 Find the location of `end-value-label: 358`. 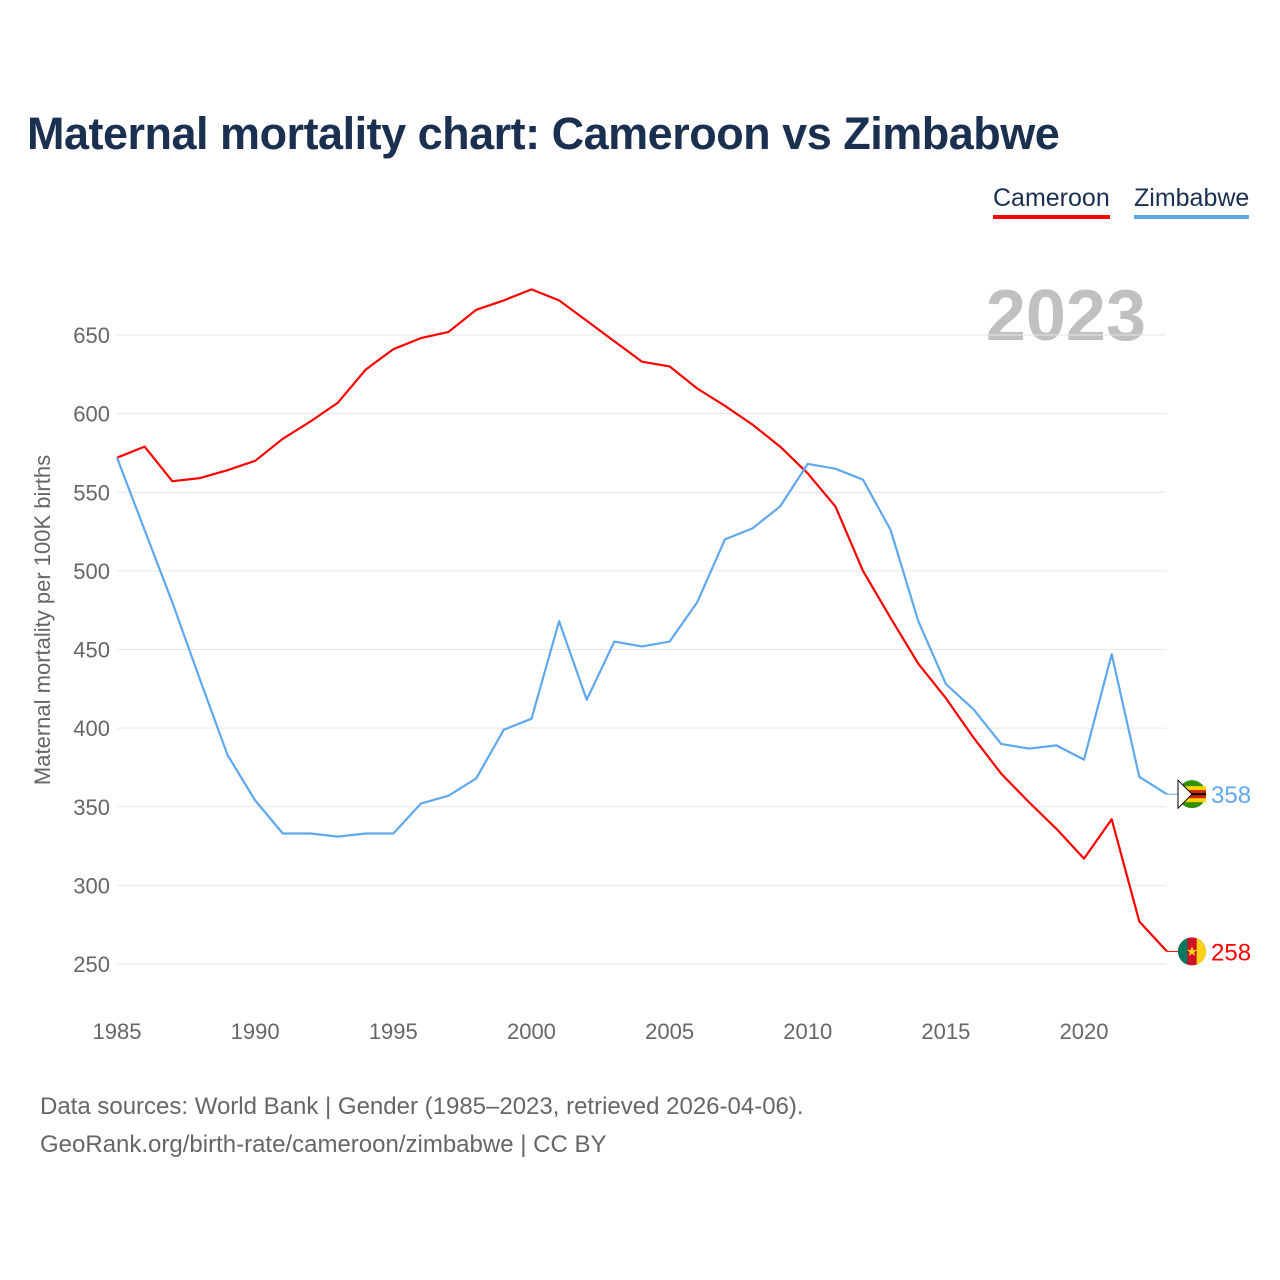

end-value-label: 358 is located at coordinates (1231, 795).